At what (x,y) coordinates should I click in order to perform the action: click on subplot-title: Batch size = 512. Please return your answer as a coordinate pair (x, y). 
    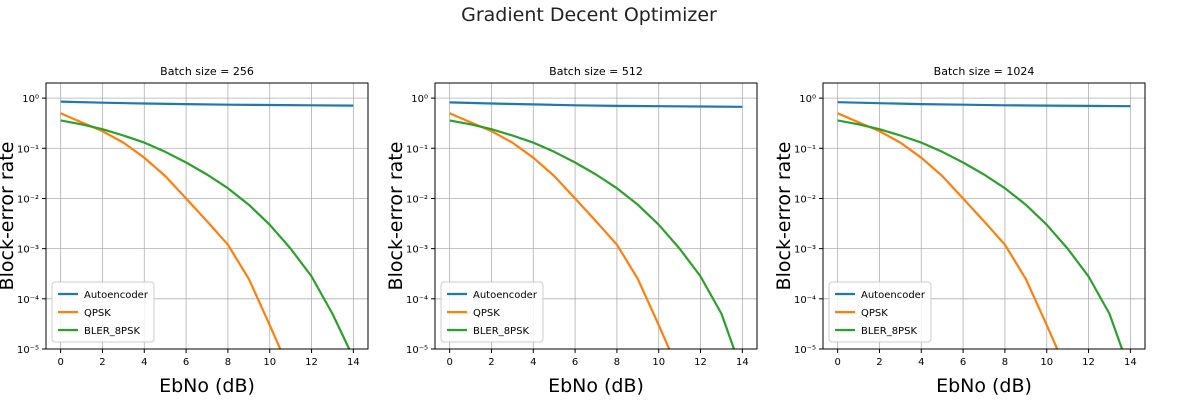
    Looking at the image, I should click on (596, 71).